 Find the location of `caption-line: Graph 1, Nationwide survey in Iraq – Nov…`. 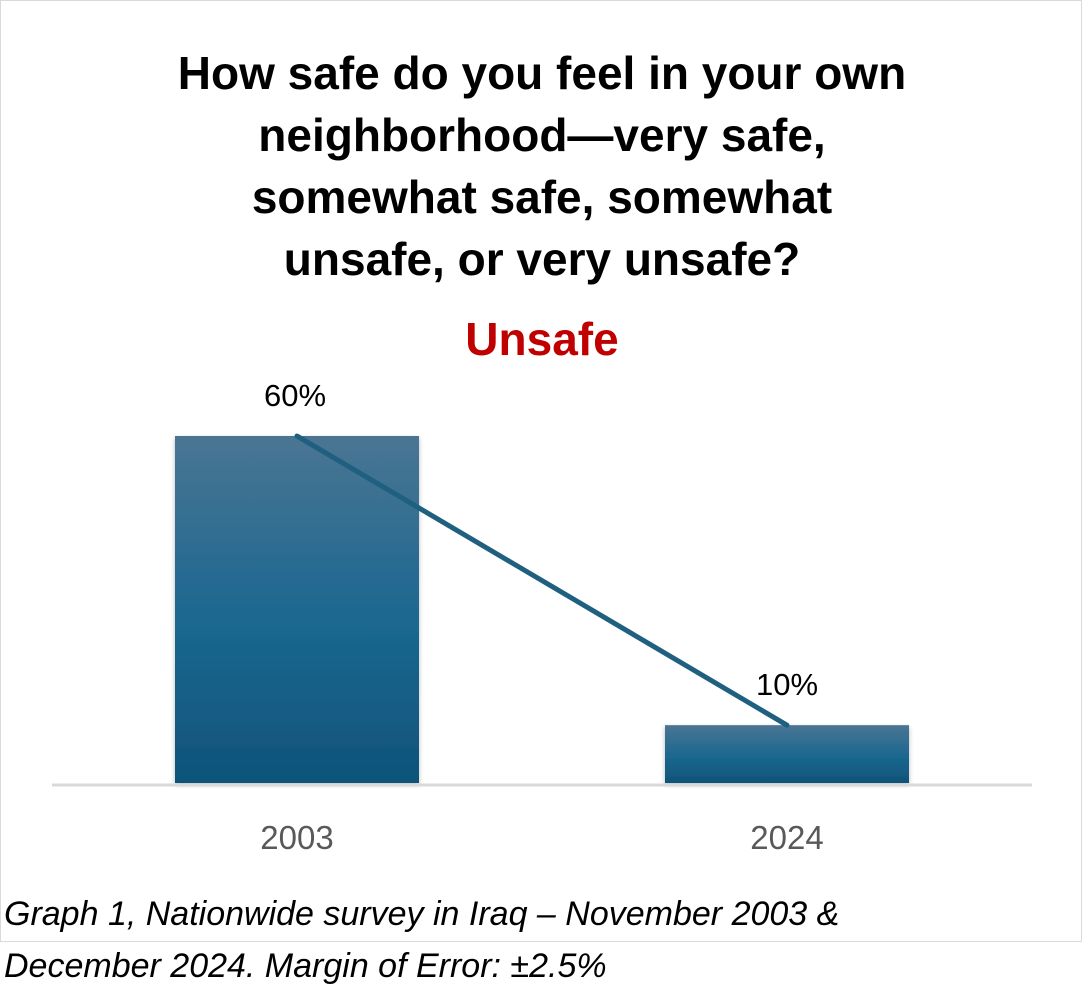

caption-line: Graph 1, Nationwide survey in Iraq – Nov… is located at coordinates (422, 914).